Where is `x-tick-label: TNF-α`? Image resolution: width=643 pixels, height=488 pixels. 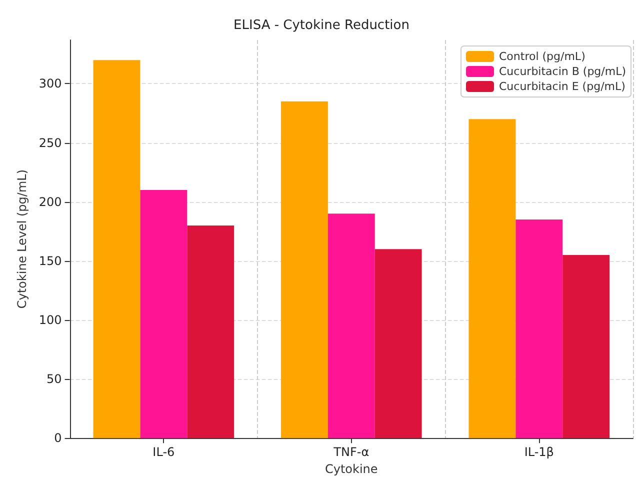 x-tick-label: TNF-α is located at coordinates (351, 452).